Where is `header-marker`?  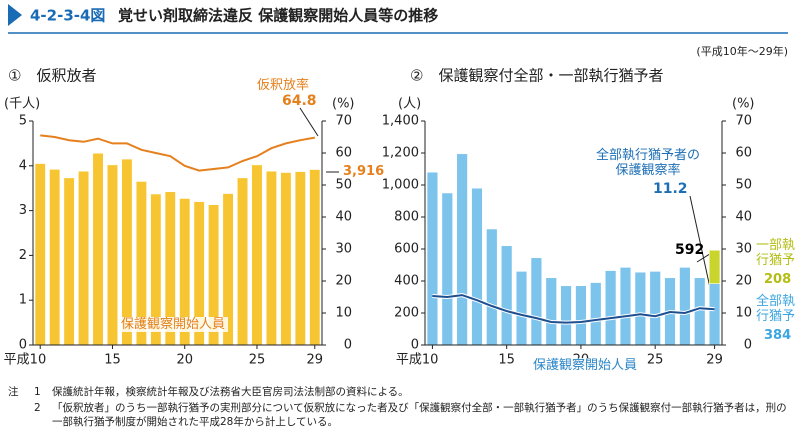
header-marker is located at coordinates (15, 15).